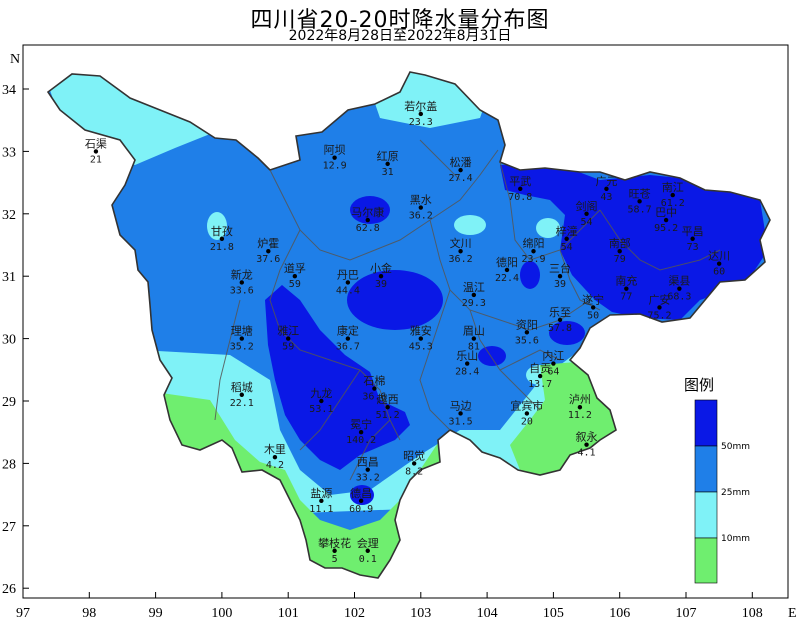 The image size is (800, 625). I want to click on station-value: 8.2, so click(414, 471).